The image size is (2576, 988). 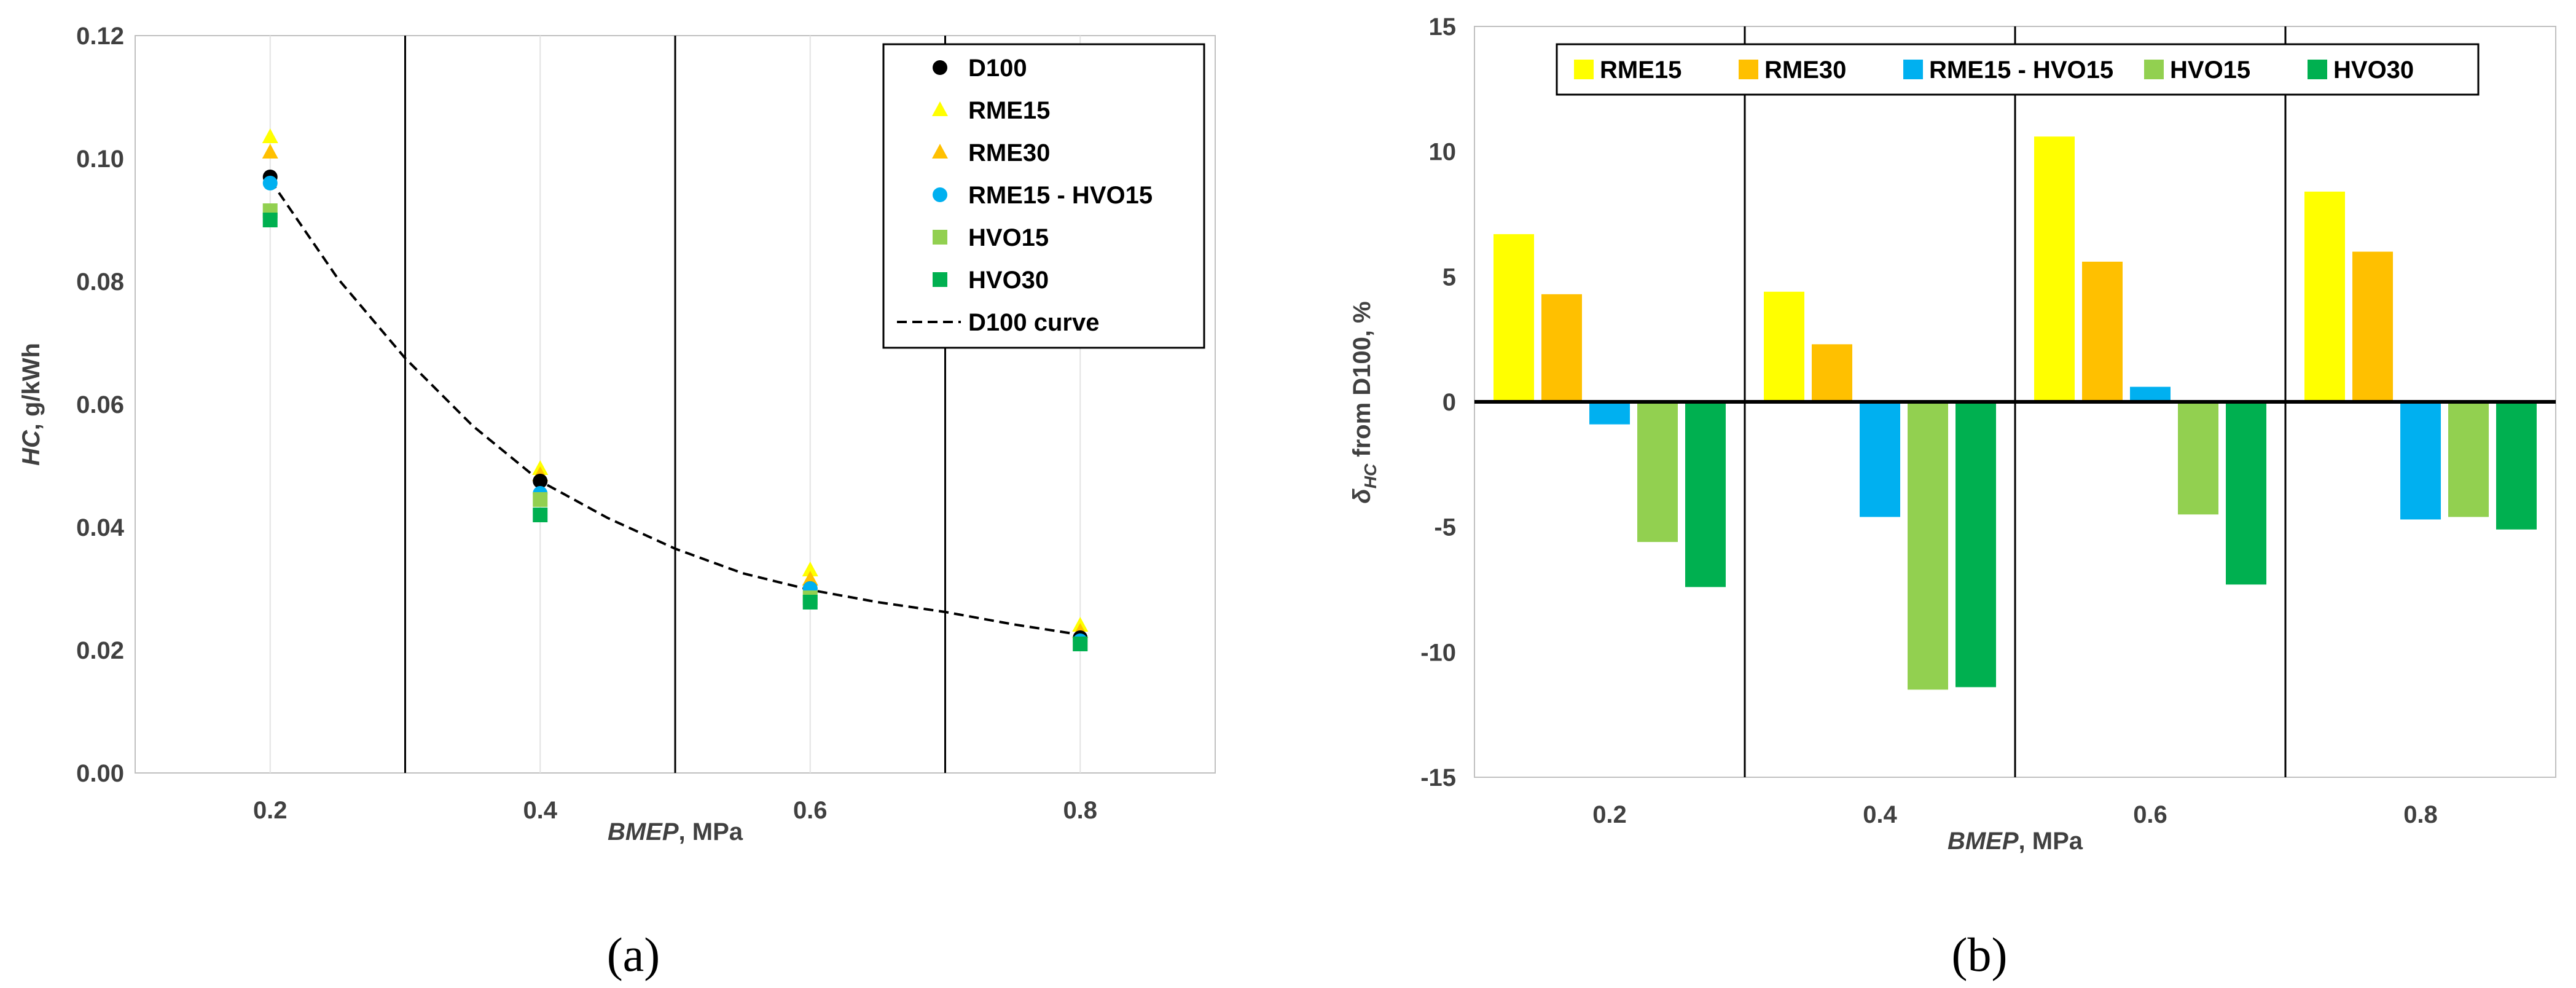 I want to click on caption-a: (a), so click(x=634, y=955).